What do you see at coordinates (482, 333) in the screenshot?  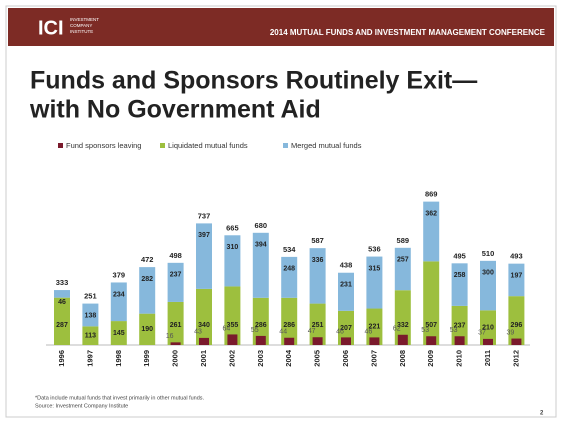 I see `value-label: 37` at bounding box center [482, 333].